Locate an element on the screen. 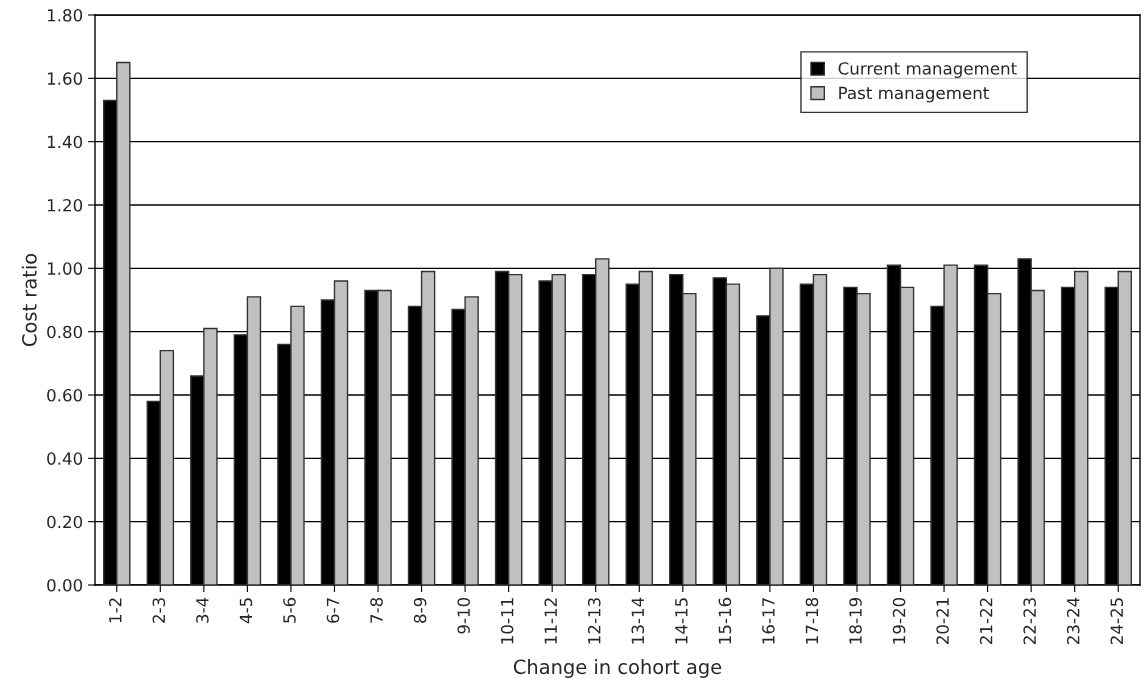  x-tick-label: 16-17 is located at coordinates (768, 621).